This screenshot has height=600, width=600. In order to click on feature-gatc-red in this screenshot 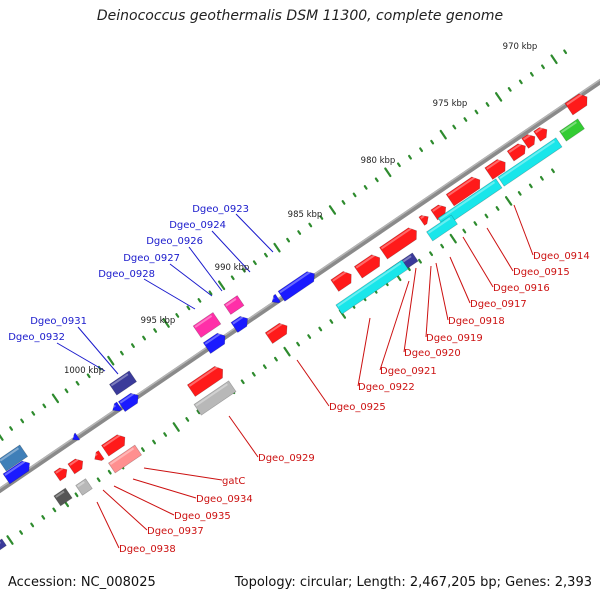, I will do `click(113, 445)`.